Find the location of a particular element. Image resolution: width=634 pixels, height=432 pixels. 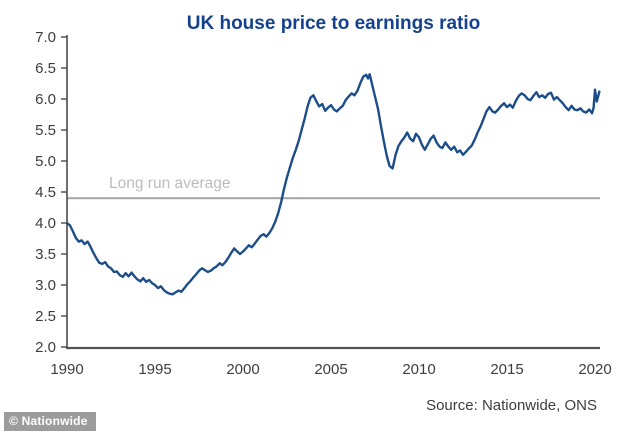

x-tick-label: 2015 is located at coordinates (506, 369).